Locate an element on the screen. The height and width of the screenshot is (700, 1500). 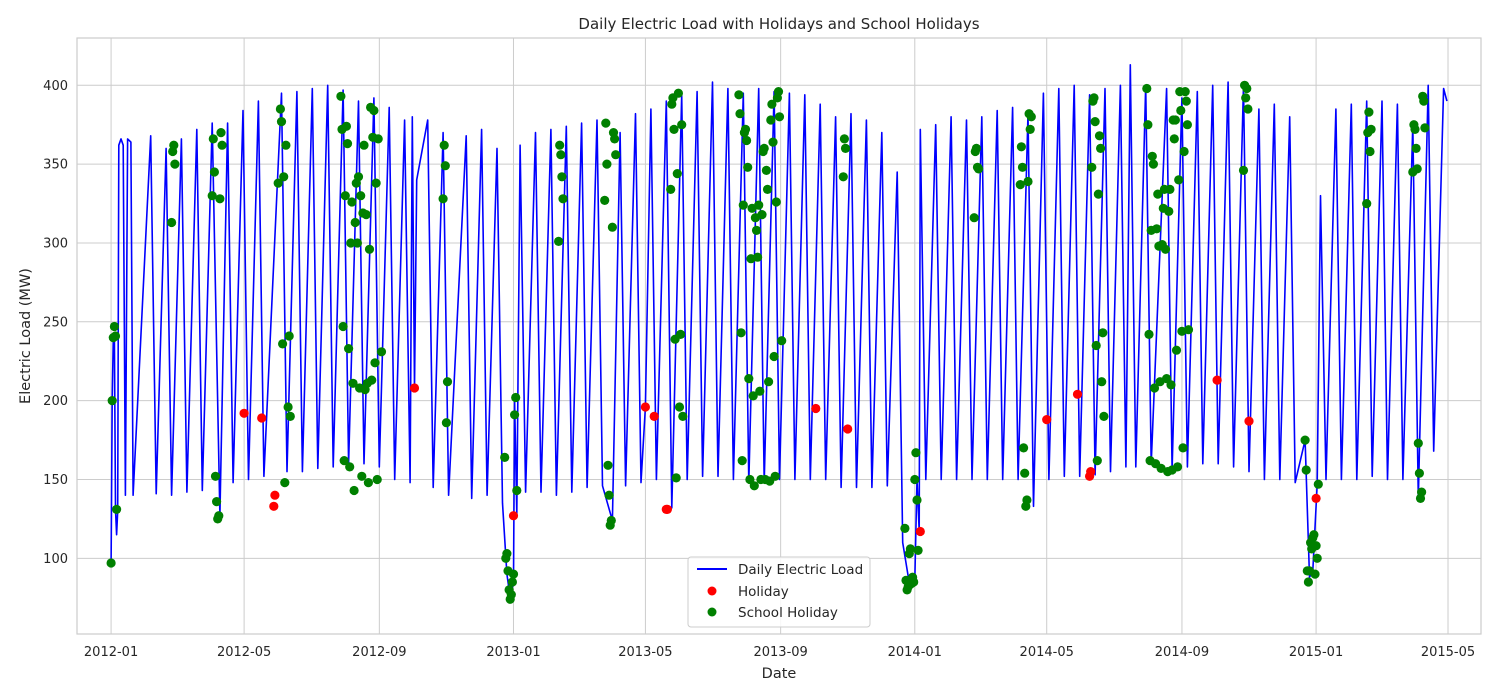
y-axis-ticks: 100 150 200 250 300 350 400 is located at coordinates (55, 323).